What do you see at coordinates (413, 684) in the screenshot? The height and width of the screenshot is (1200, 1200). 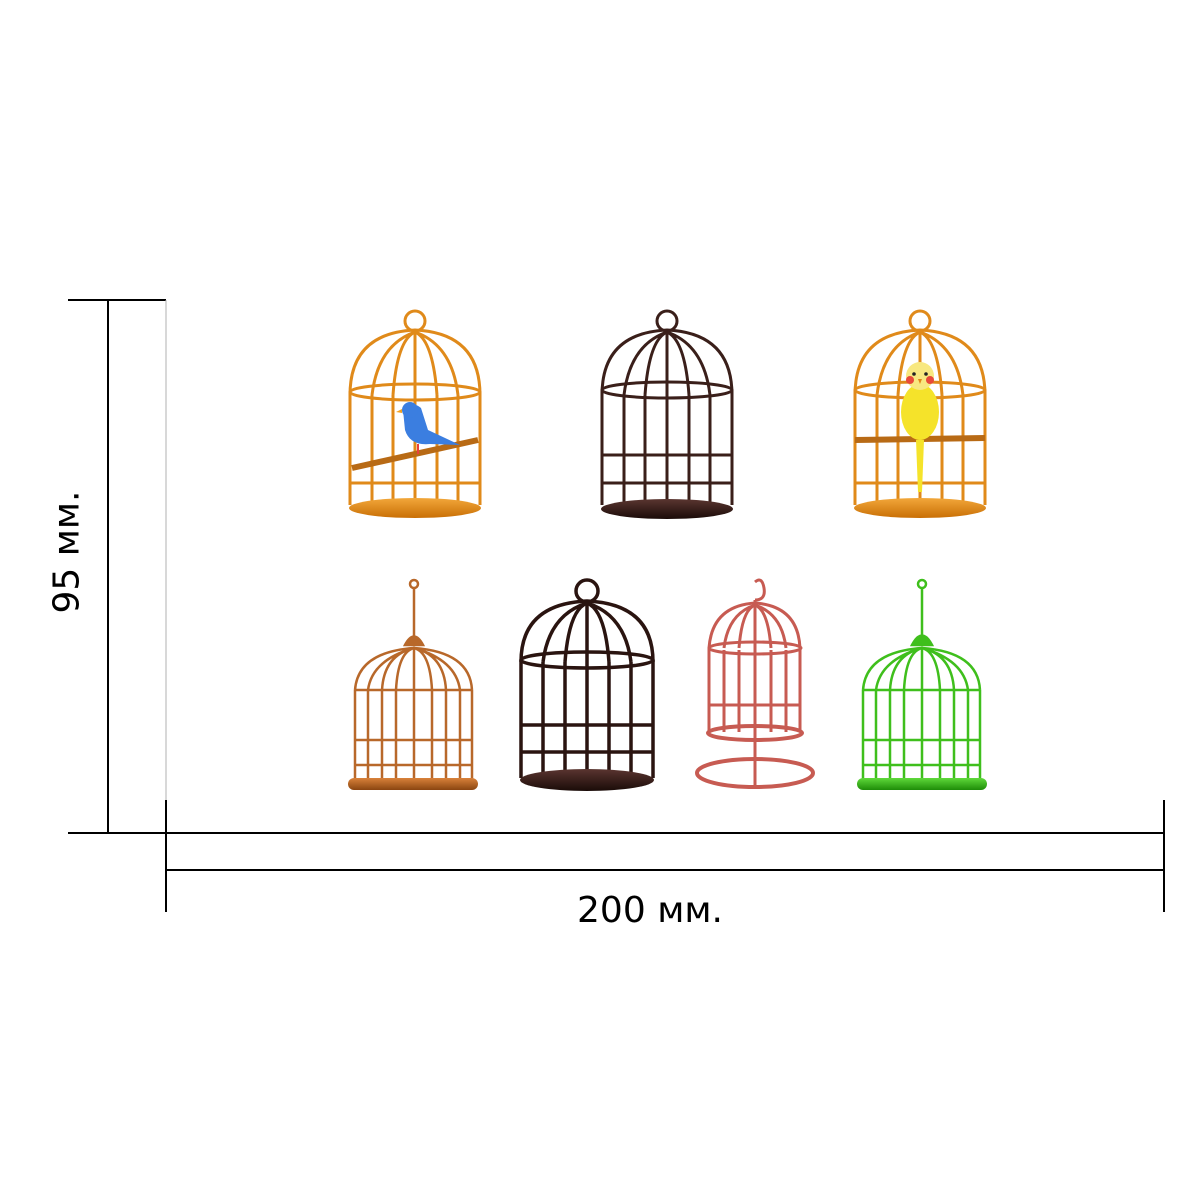 I see `cage-copper-hanging` at bounding box center [413, 684].